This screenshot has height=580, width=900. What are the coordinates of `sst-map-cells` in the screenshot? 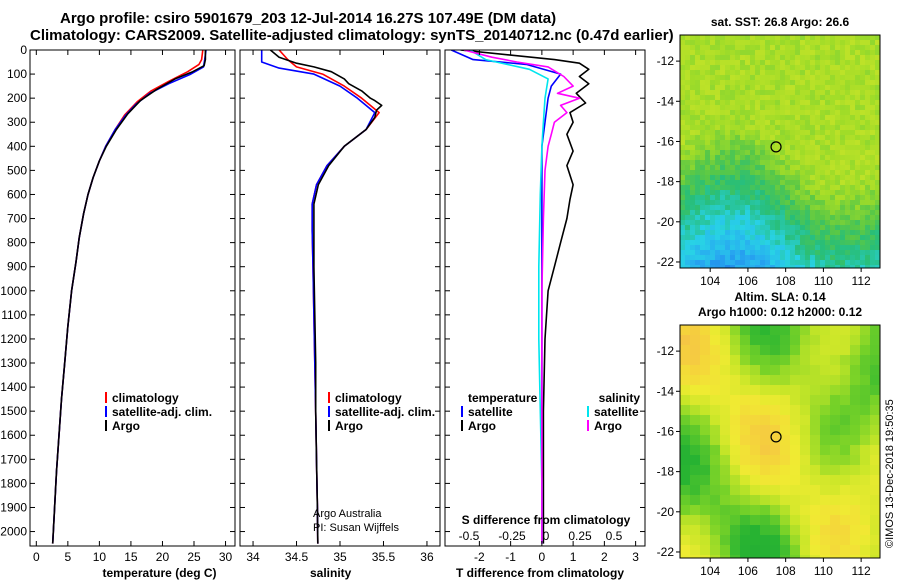 It's located at (780, 151).